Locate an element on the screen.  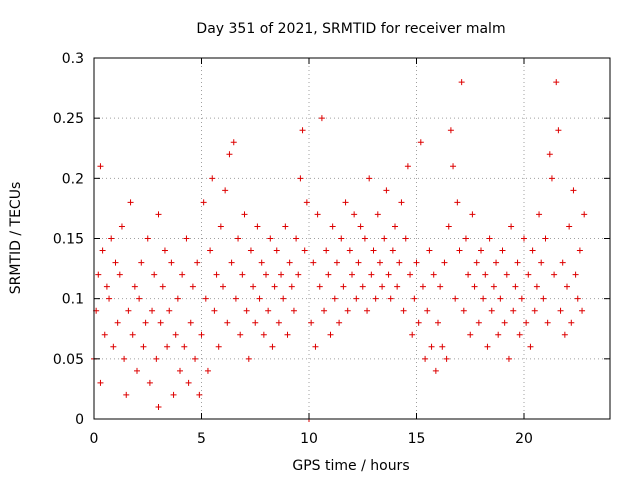
y-tick-label: 0.15 is located at coordinates (68, 240).